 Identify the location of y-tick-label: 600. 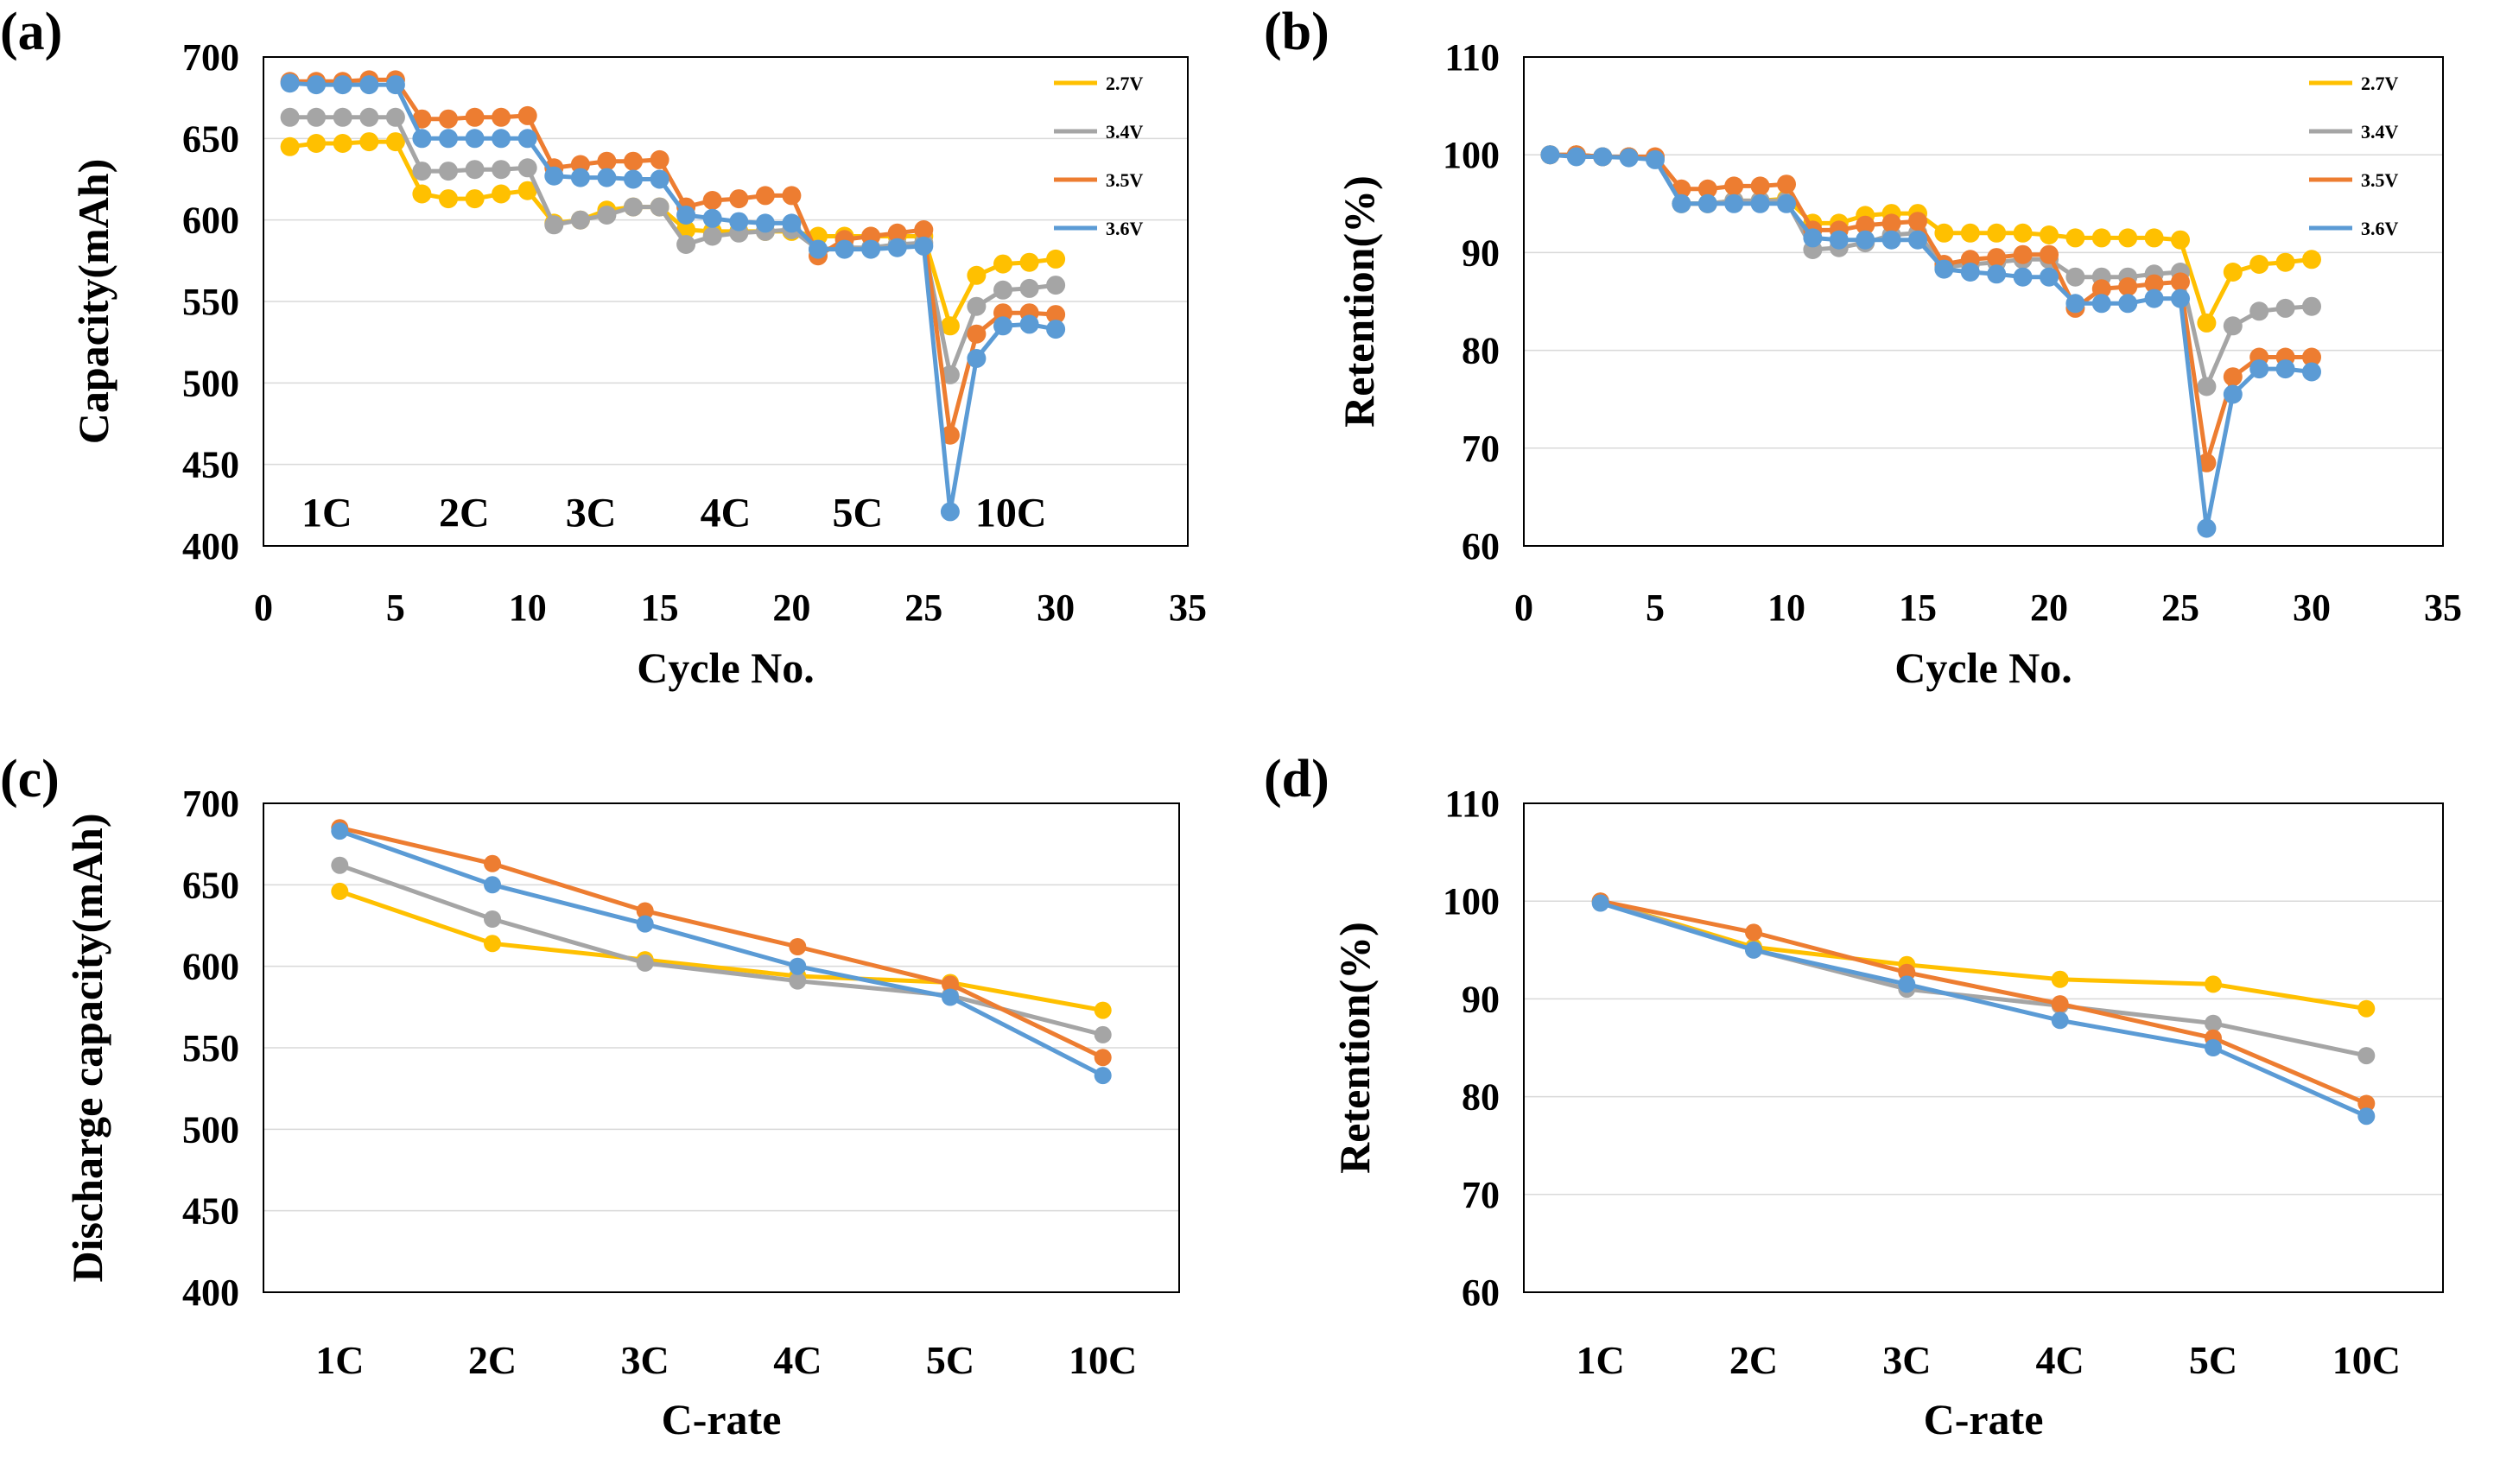
(210, 221).